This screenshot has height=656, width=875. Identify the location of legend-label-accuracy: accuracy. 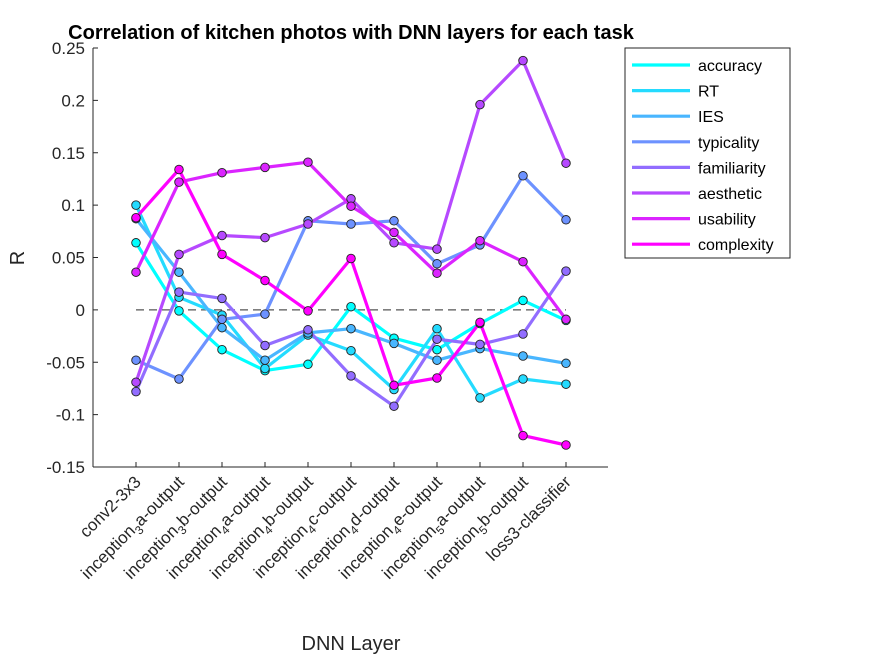
(730, 66).